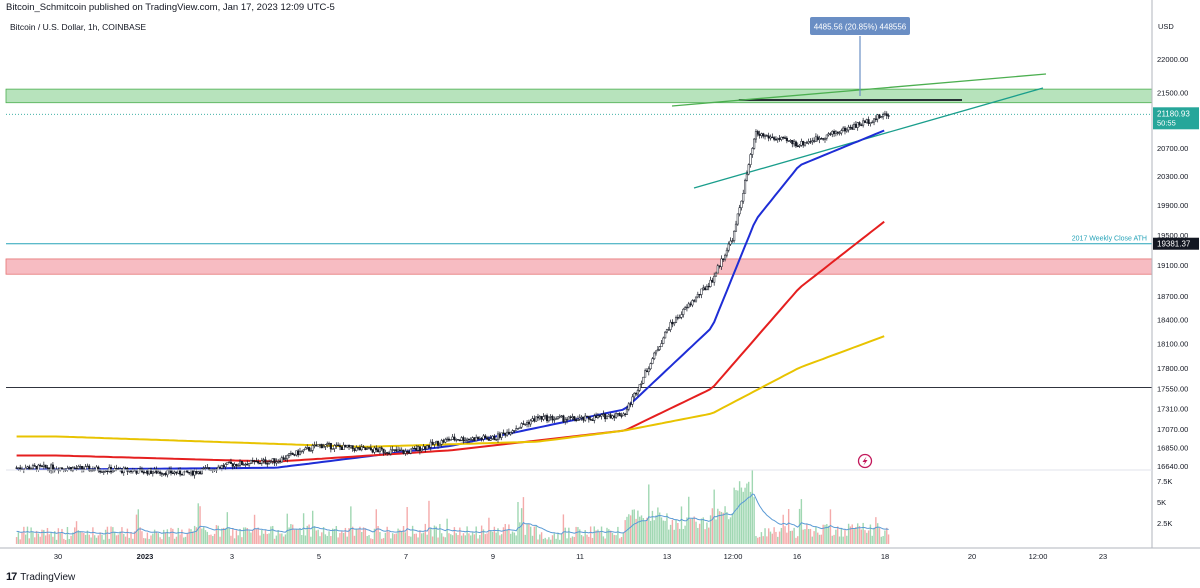  Describe the element at coordinates (865, 461) in the screenshot. I see `lightning-icon` at that location.